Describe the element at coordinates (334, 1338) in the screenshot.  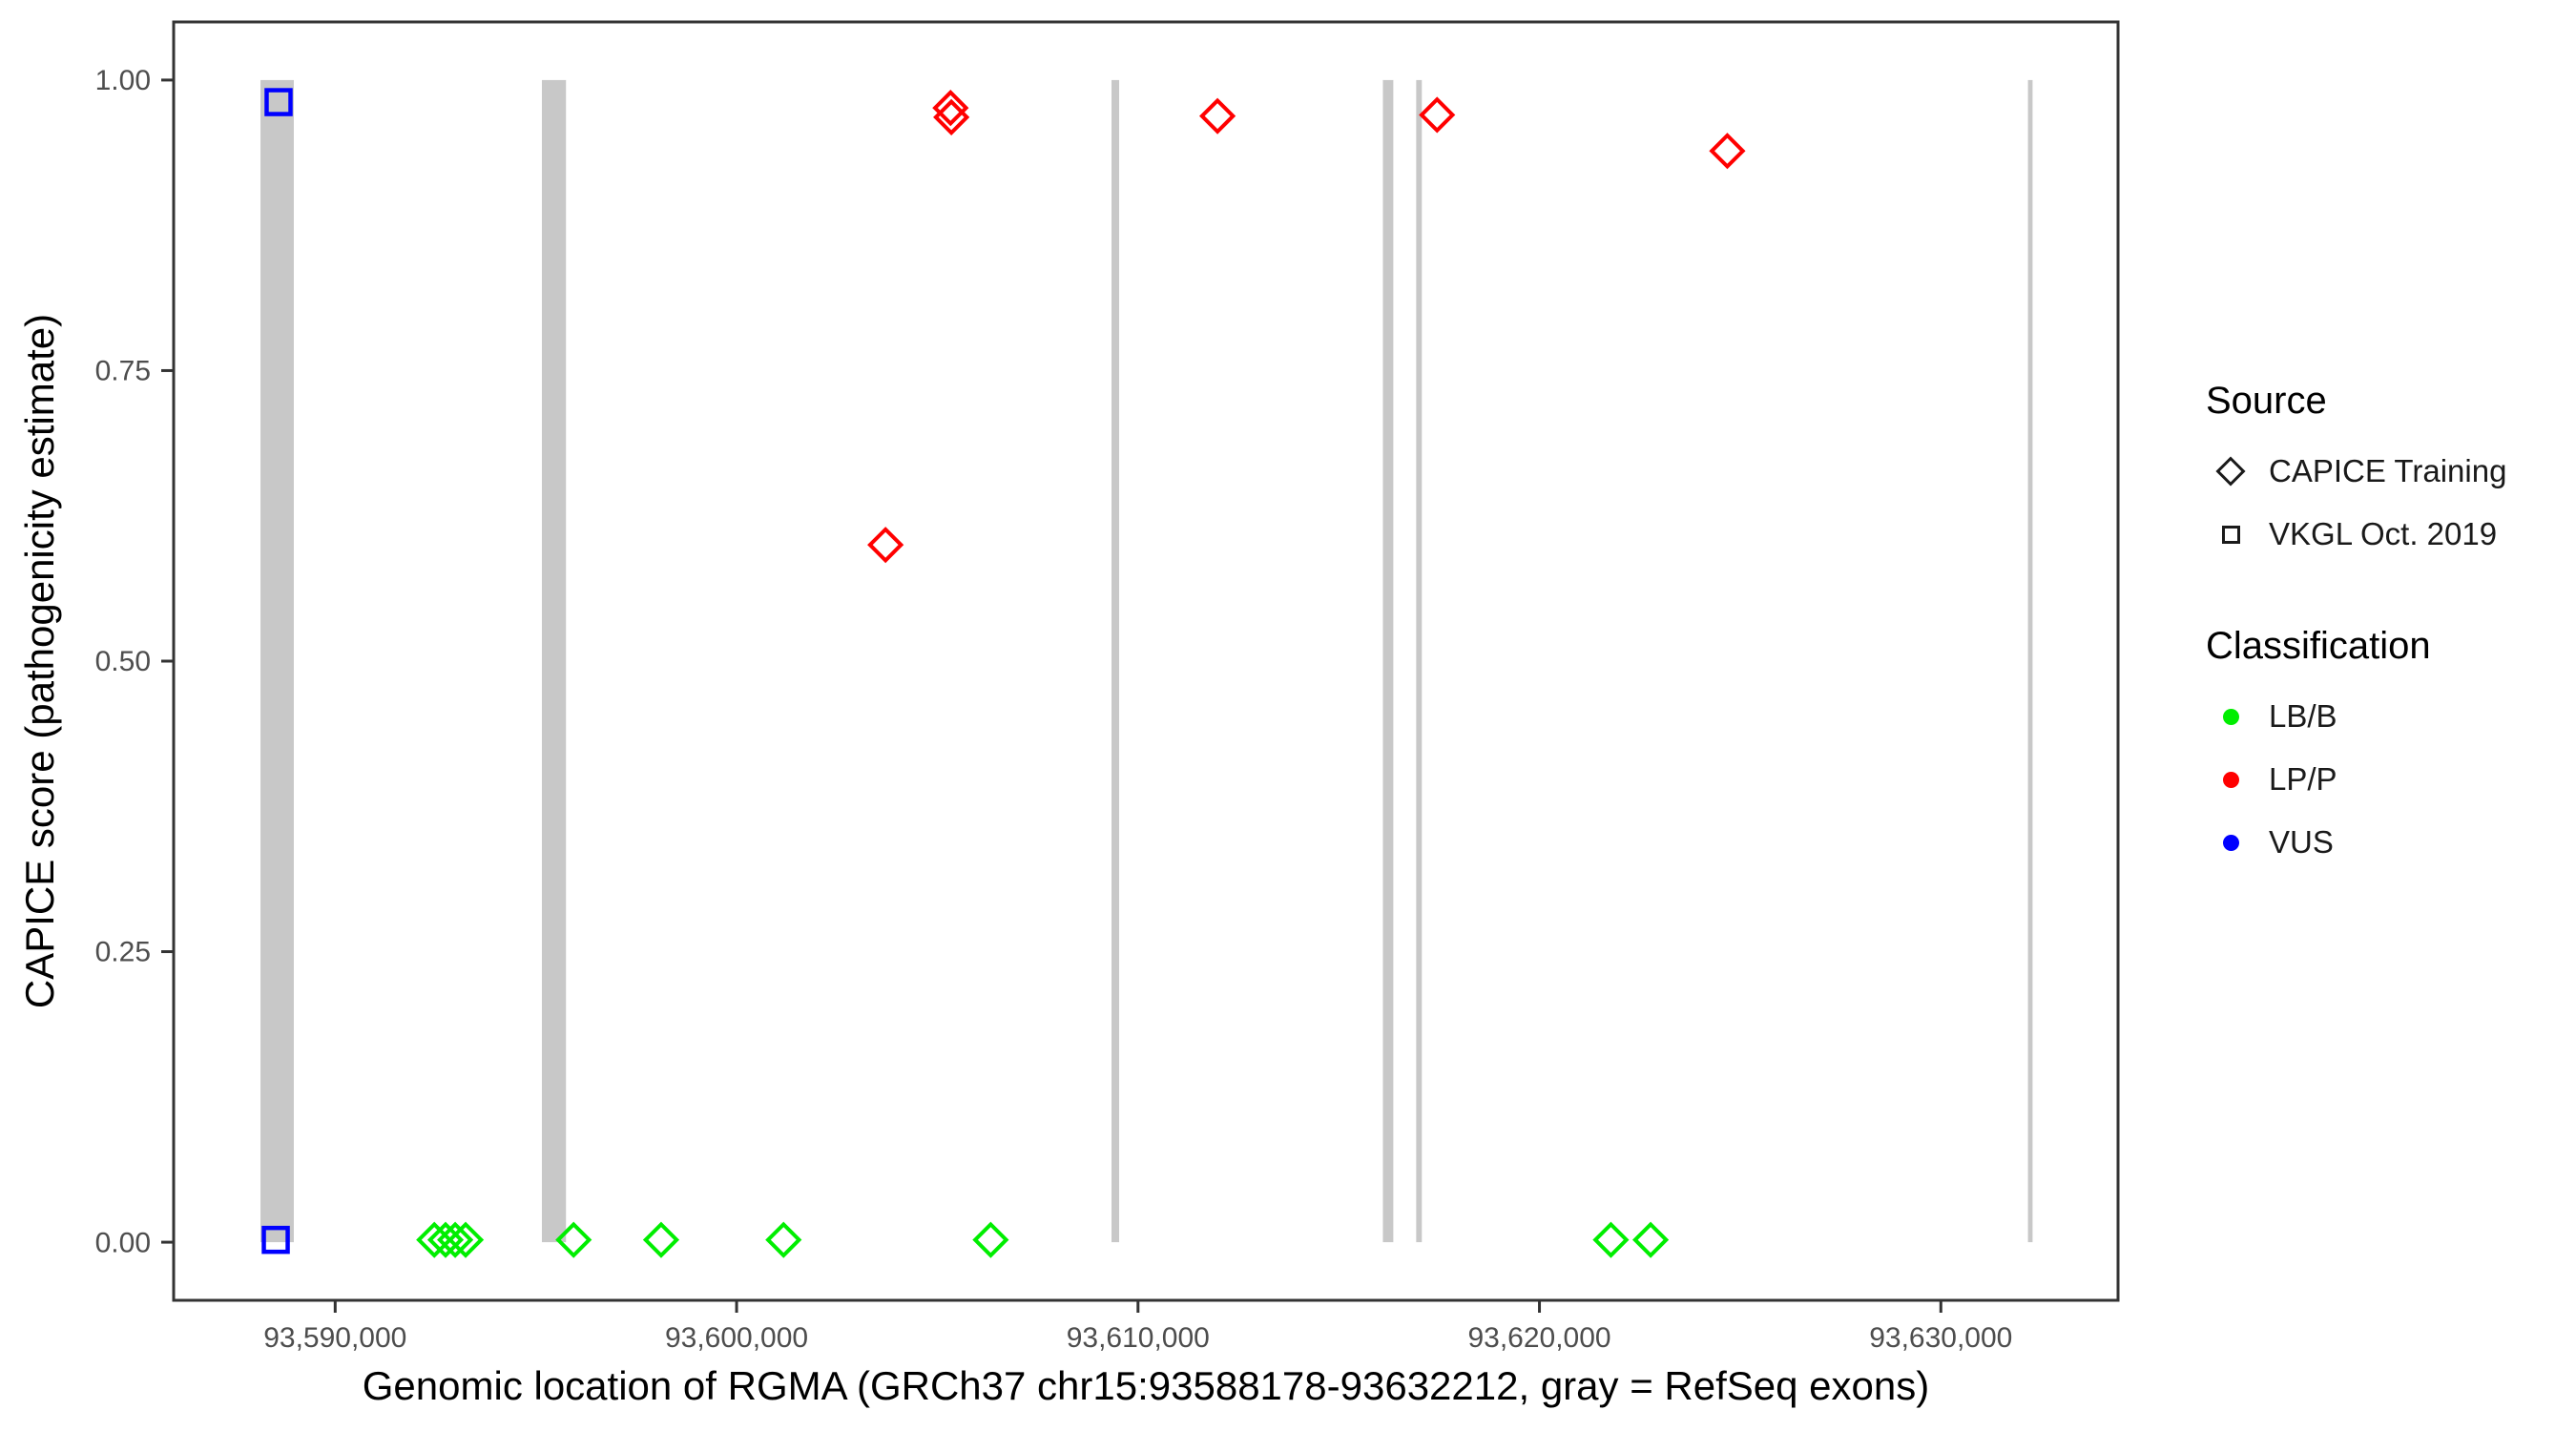
I see `x-tick-label: 93,590,000` at that location.